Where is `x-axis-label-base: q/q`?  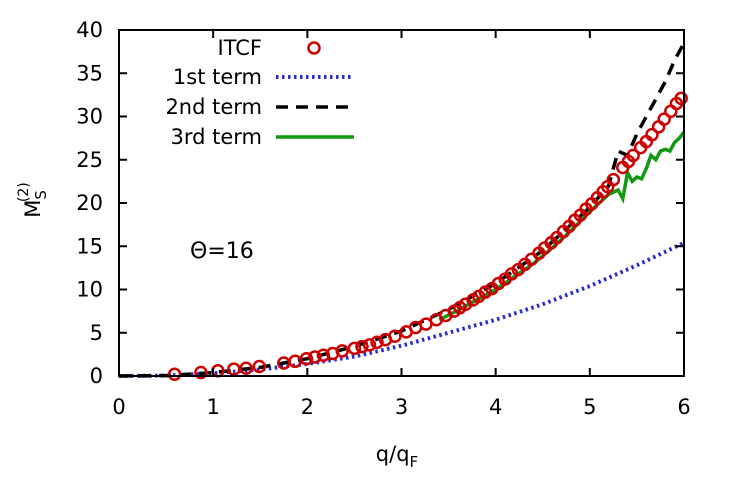 x-axis-label-base: q/q is located at coordinates (393, 454).